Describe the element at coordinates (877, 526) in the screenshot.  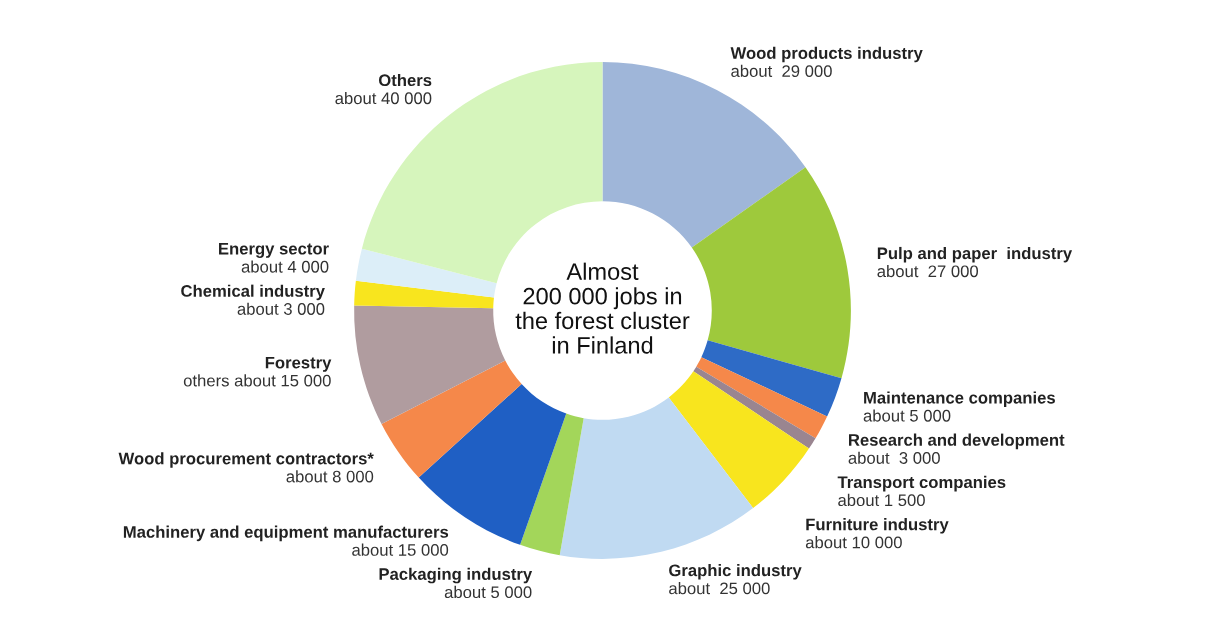
I see `slice-label: Furniture industry` at that location.